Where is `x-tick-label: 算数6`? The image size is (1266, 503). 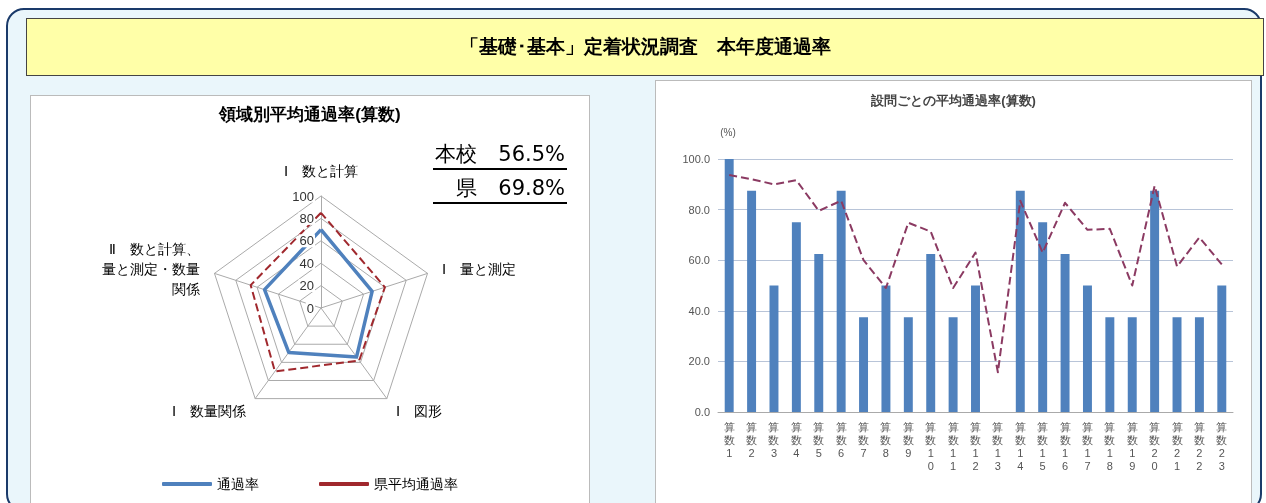
x-tick-label: 算数6 is located at coordinates (841, 439).